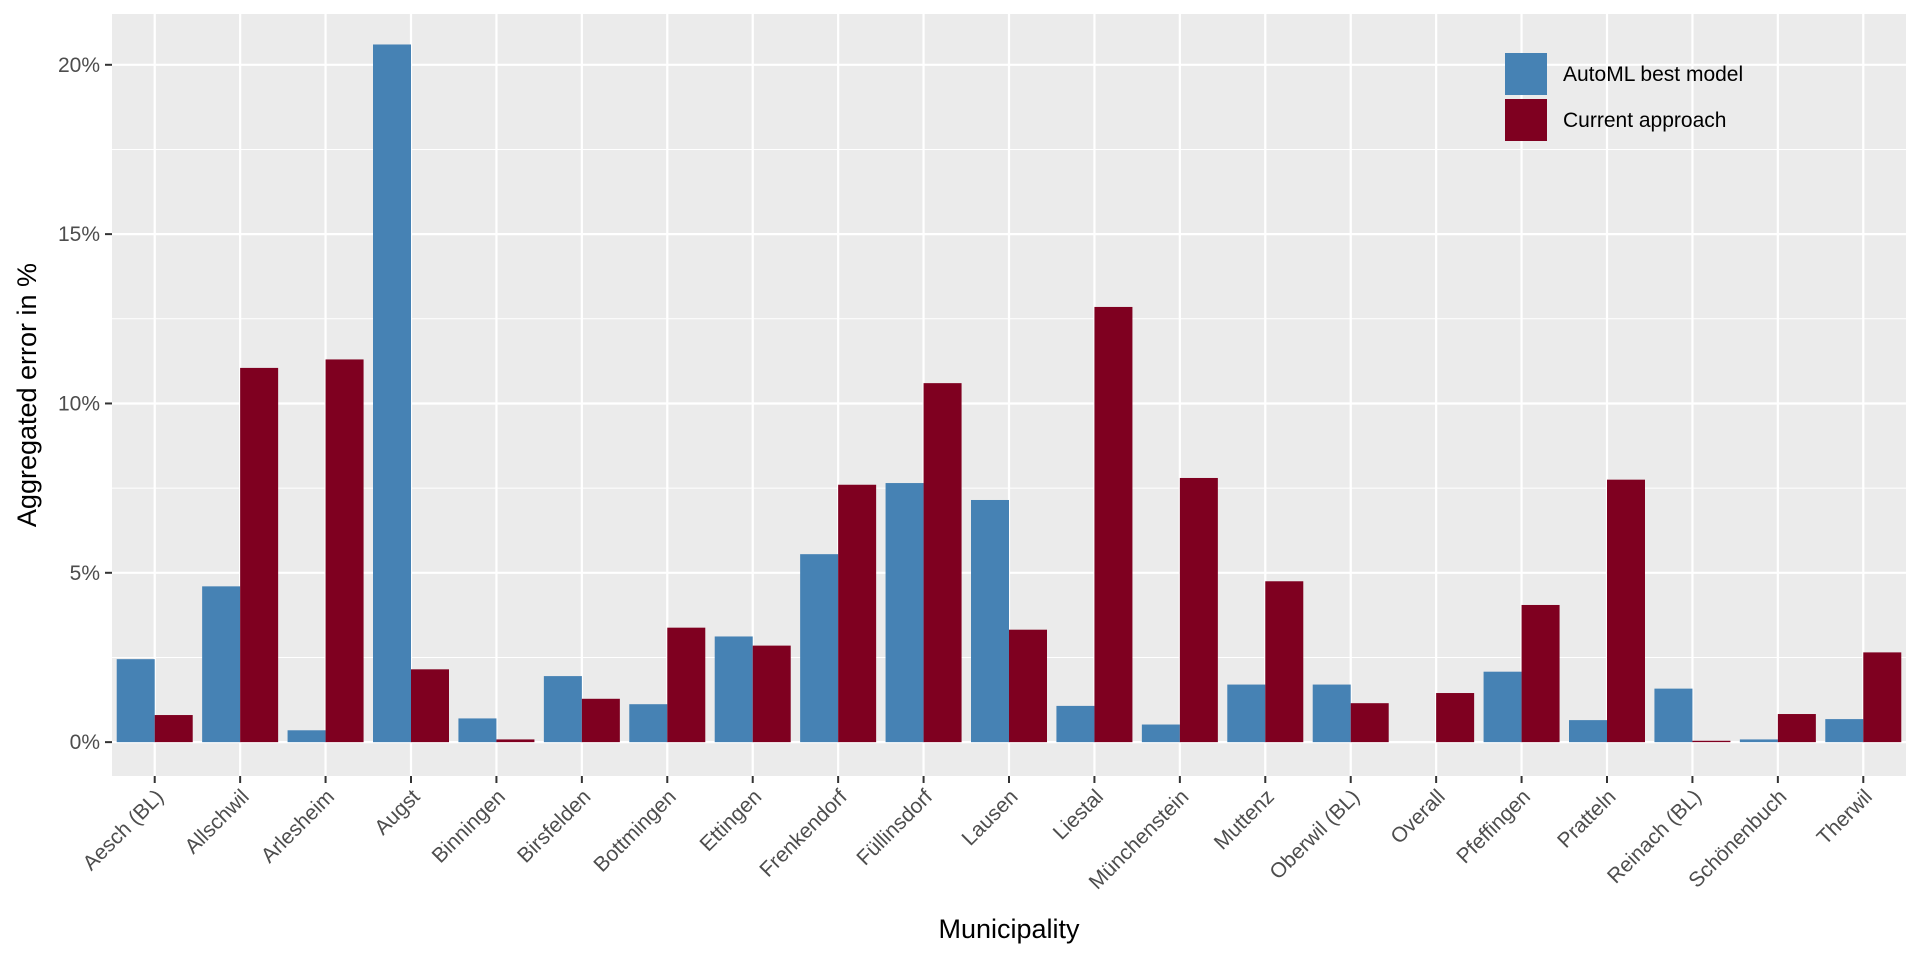  I want to click on x-tick-label: Overall, so click(1417, 816).